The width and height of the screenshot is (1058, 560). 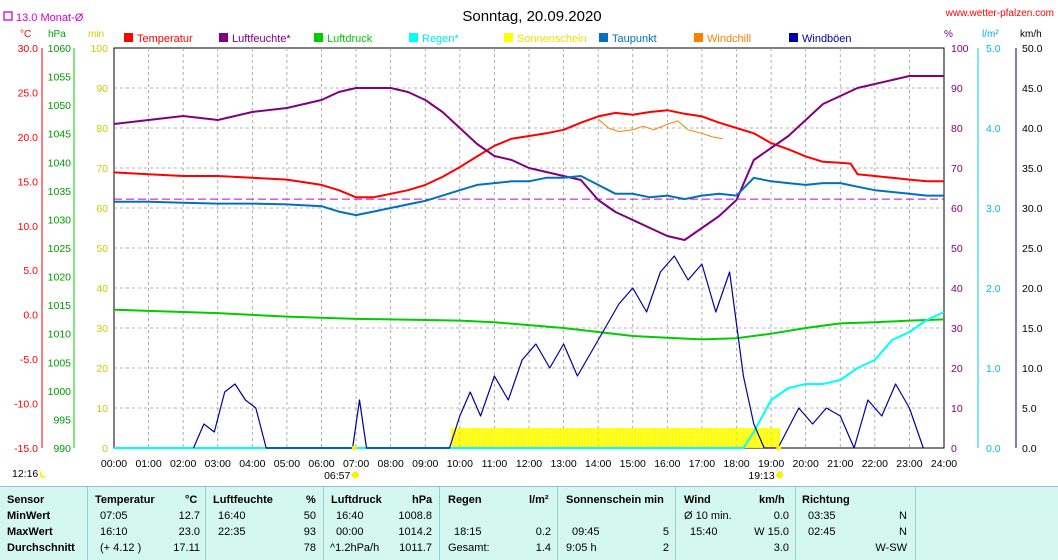 What do you see at coordinates (1032, 129) in the screenshot?
I see `wind-tick-label: 40.0` at bounding box center [1032, 129].